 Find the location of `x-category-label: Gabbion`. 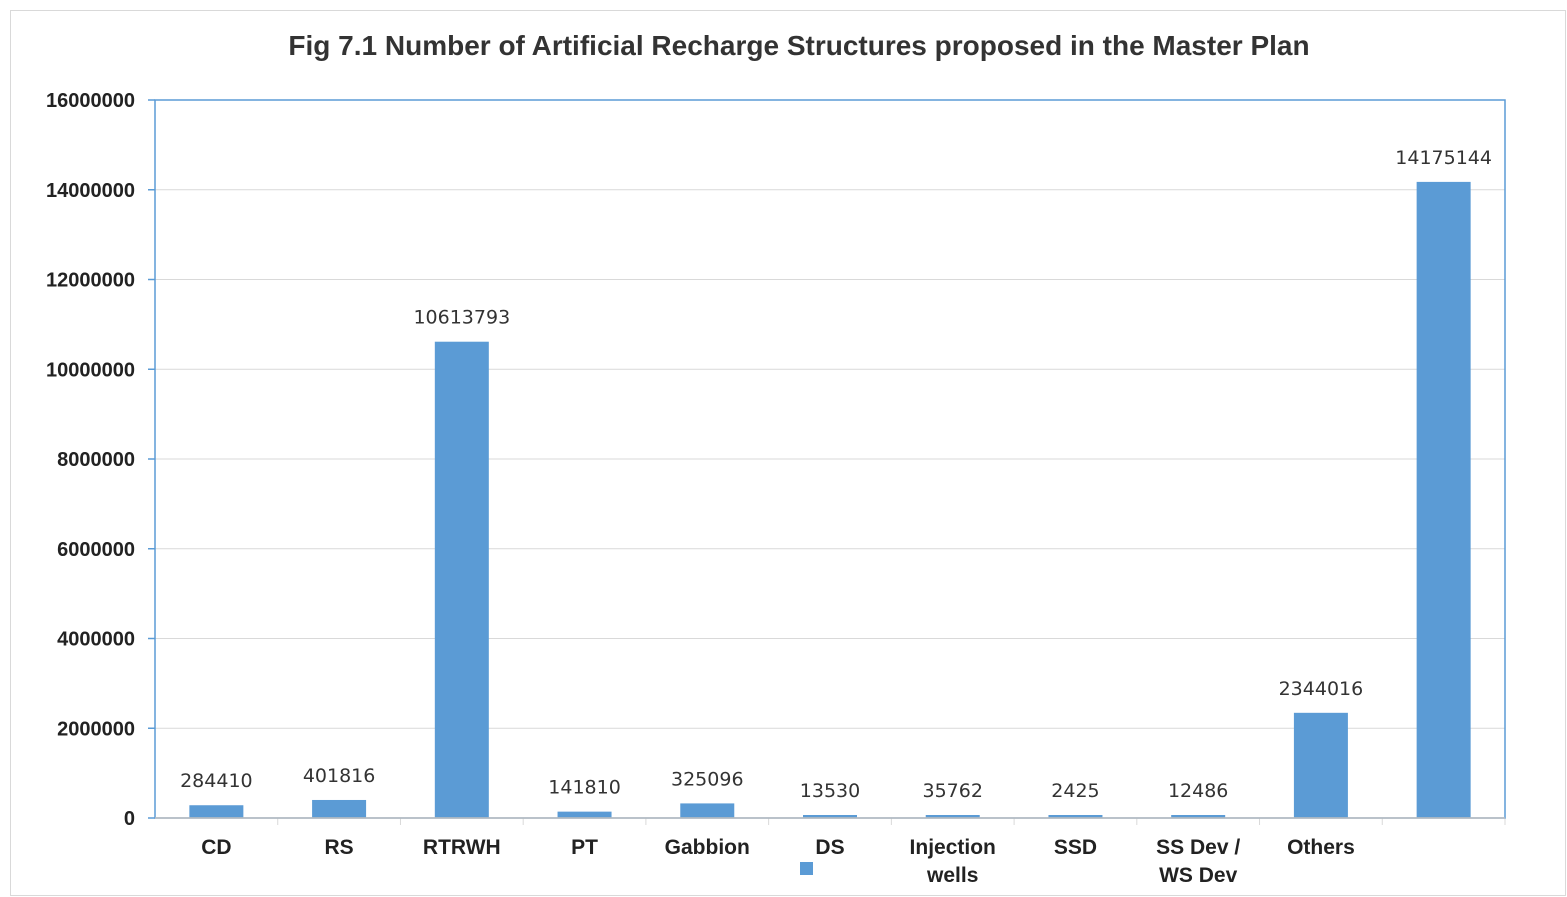

x-category-label: Gabbion is located at coordinates (707, 847).